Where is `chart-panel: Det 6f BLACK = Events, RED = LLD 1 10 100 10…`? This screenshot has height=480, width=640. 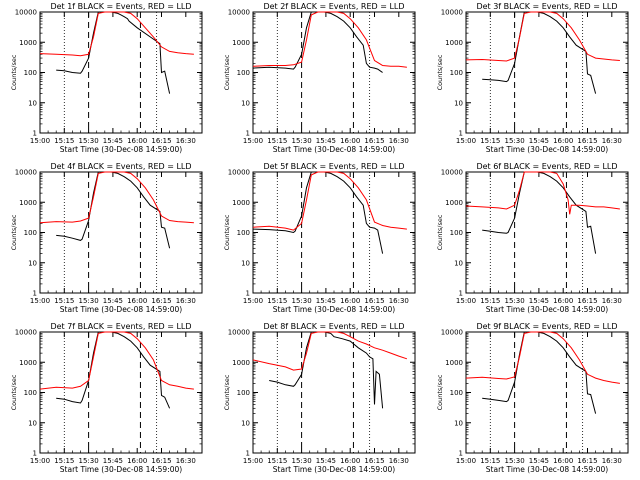
chart-panel: Det 6f BLACK = Events, RED = LLD 1 10 100 10… is located at coordinates (532, 238).